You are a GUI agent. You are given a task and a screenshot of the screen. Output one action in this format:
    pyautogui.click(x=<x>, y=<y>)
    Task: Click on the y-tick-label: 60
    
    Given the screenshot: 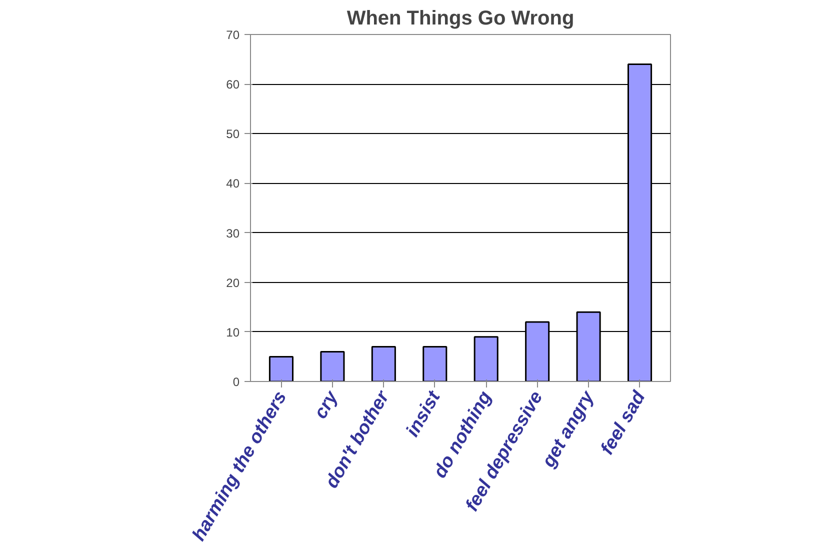 What is the action you would take?
    pyautogui.click(x=233, y=85)
    